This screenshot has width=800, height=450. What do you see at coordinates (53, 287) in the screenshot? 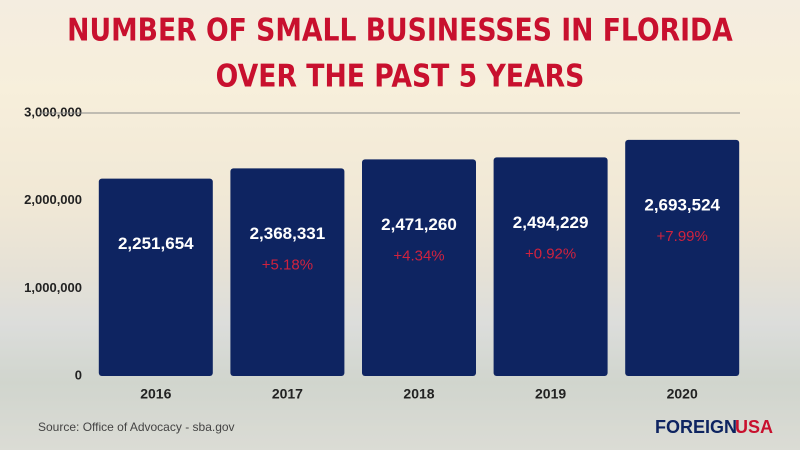
I see `y-tick-label: 1,000,000` at bounding box center [53, 287].